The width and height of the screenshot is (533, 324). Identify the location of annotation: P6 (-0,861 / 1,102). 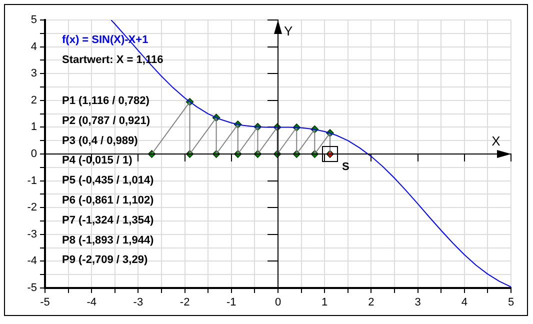
(108, 200).